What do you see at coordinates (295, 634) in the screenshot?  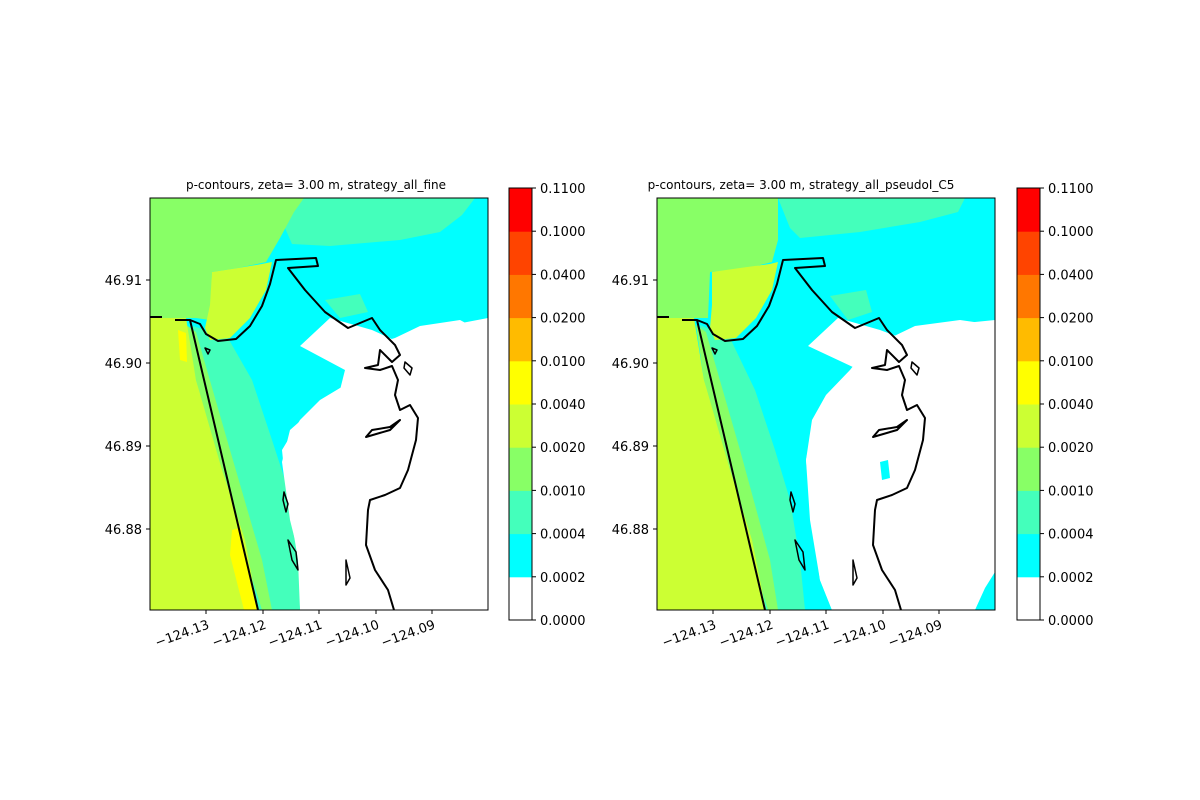 I see `panel-1-x-tick-label: −124.11` at bounding box center [295, 634].